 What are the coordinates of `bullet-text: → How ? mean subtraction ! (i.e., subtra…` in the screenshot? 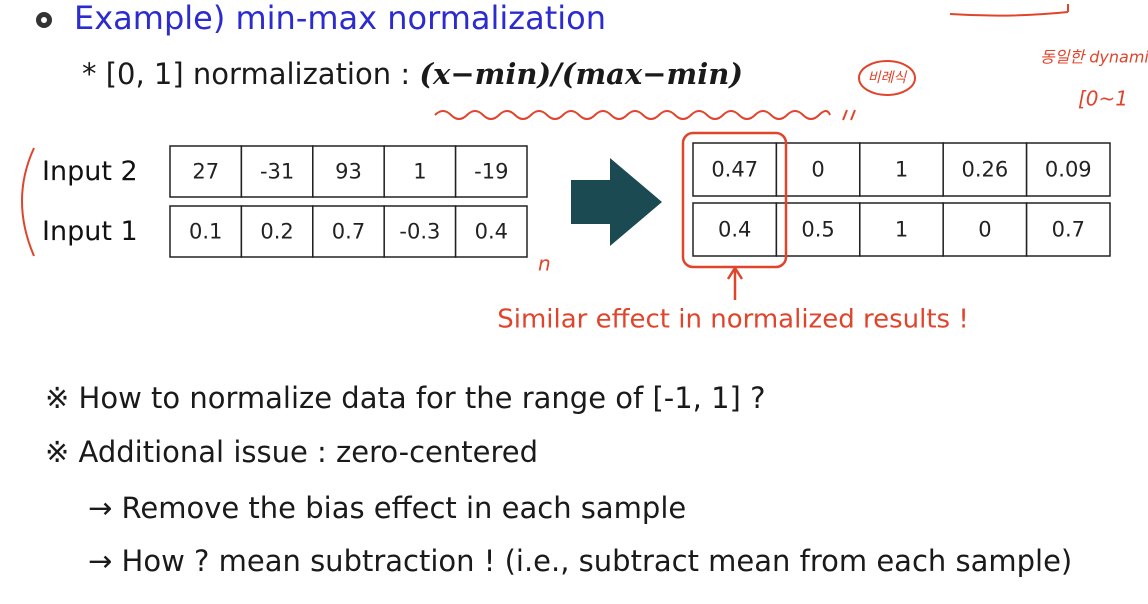 It's located at (580, 561).